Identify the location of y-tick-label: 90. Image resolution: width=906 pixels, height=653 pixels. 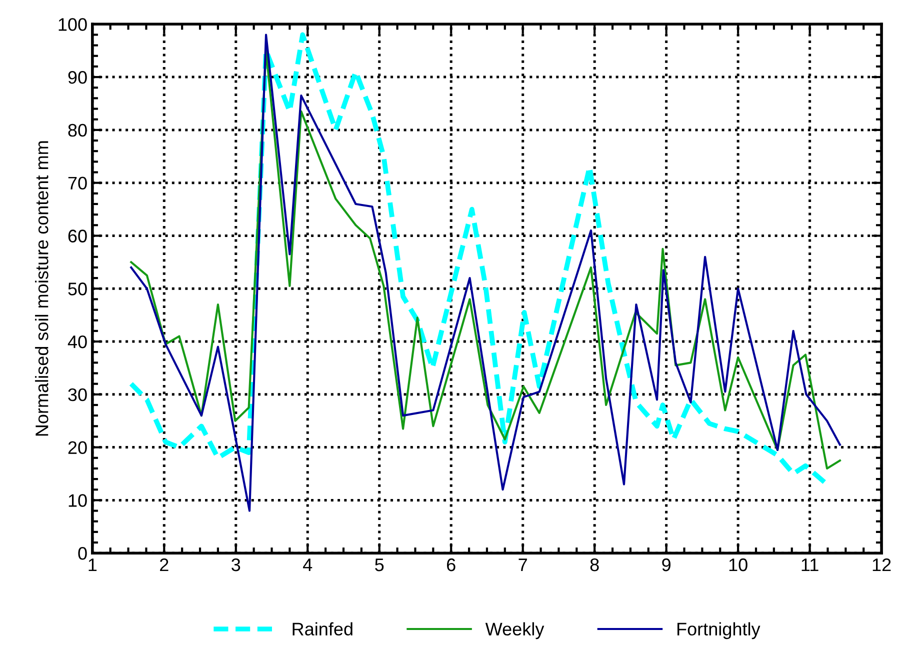
(77, 77).